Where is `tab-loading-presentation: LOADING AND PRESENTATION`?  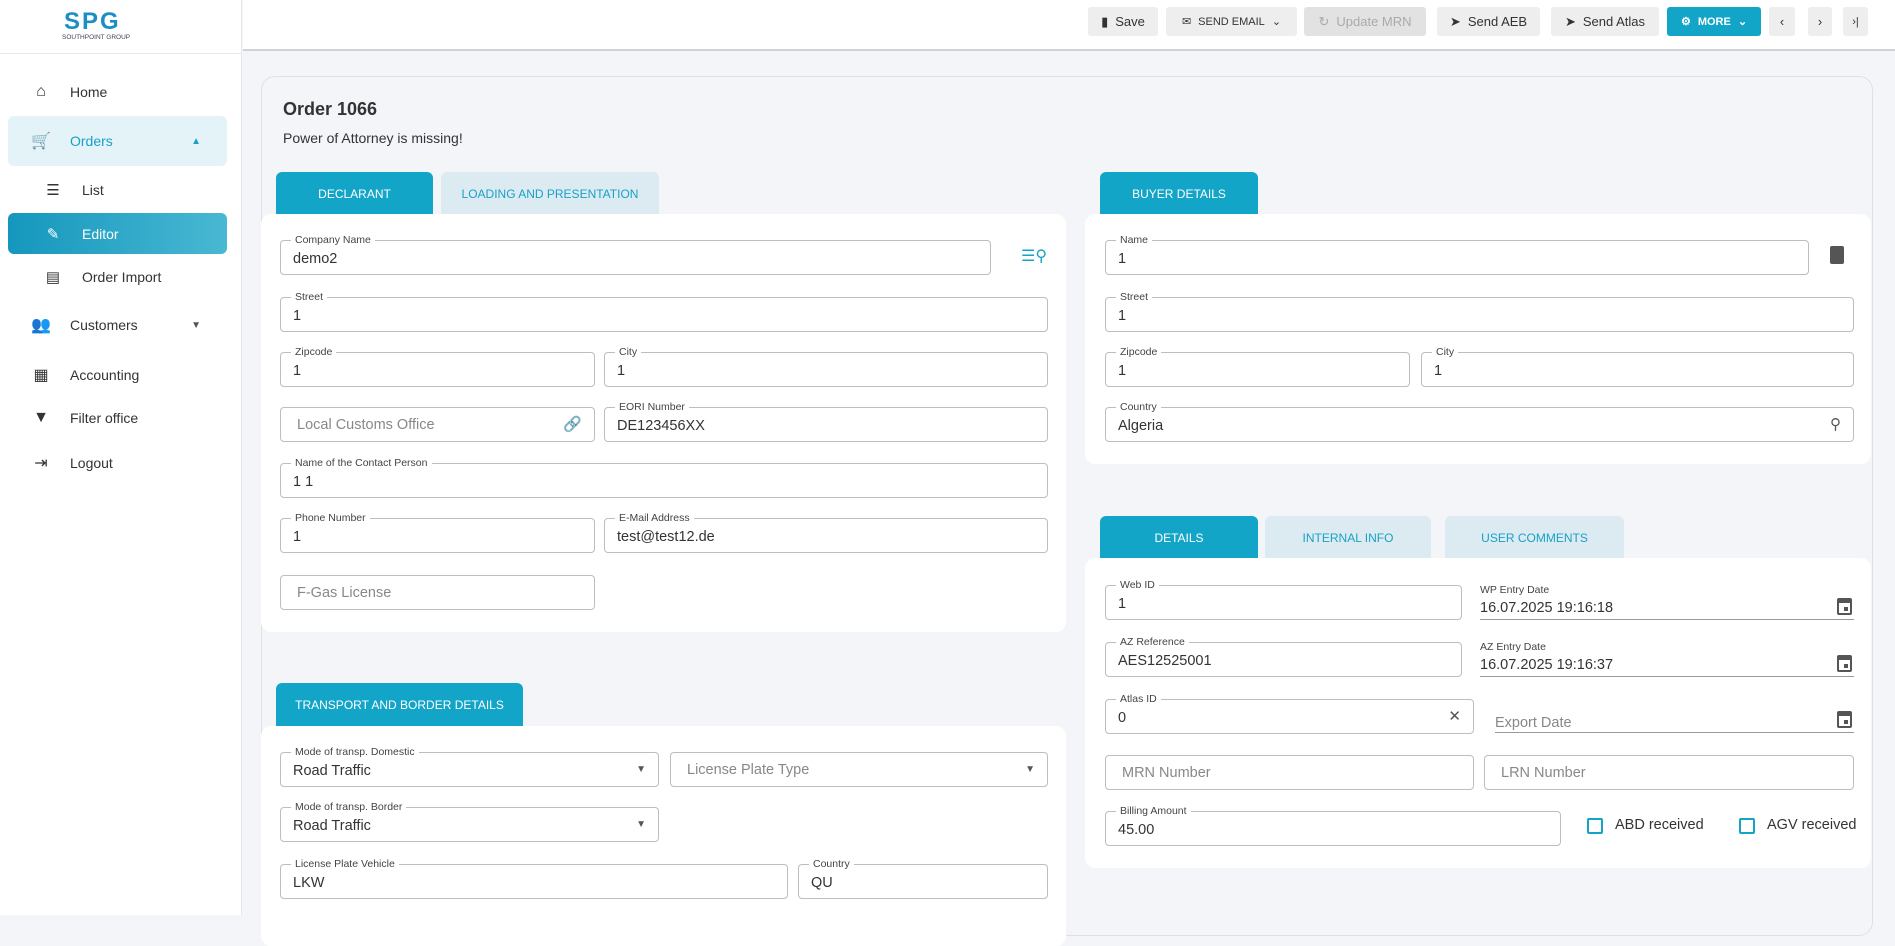 tab-loading-presentation: LOADING AND PRESENTATION is located at coordinates (550, 193).